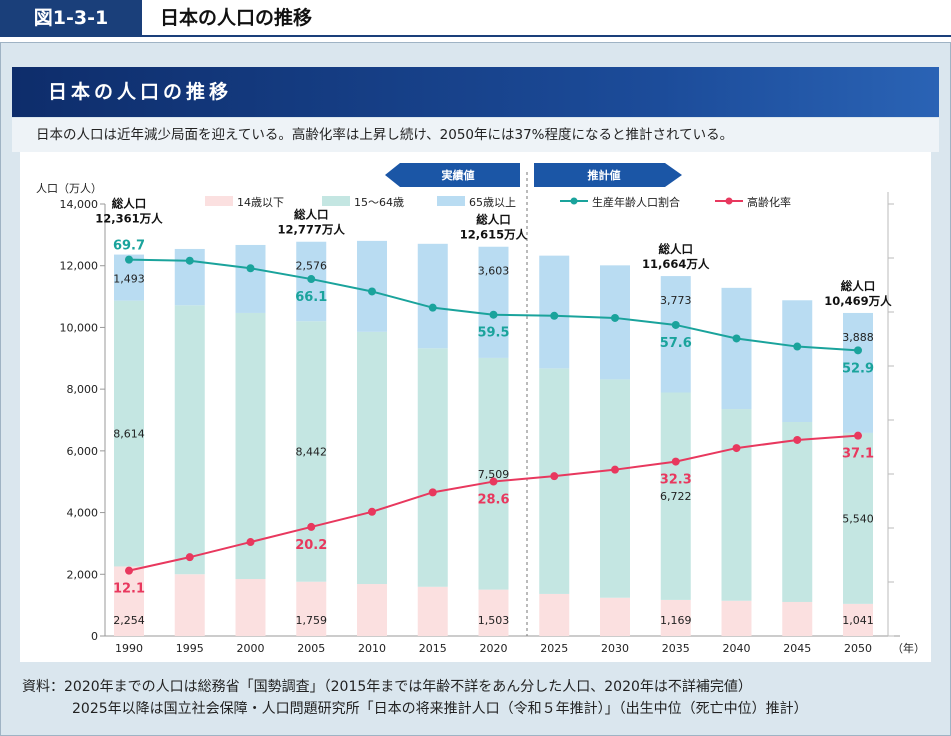 Image resolution: width=951 pixels, height=736 pixels. What do you see at coordinates (493, 333) in the screenshot?
I see `line-value-label: 59.5` at bounding box center [493, 333].